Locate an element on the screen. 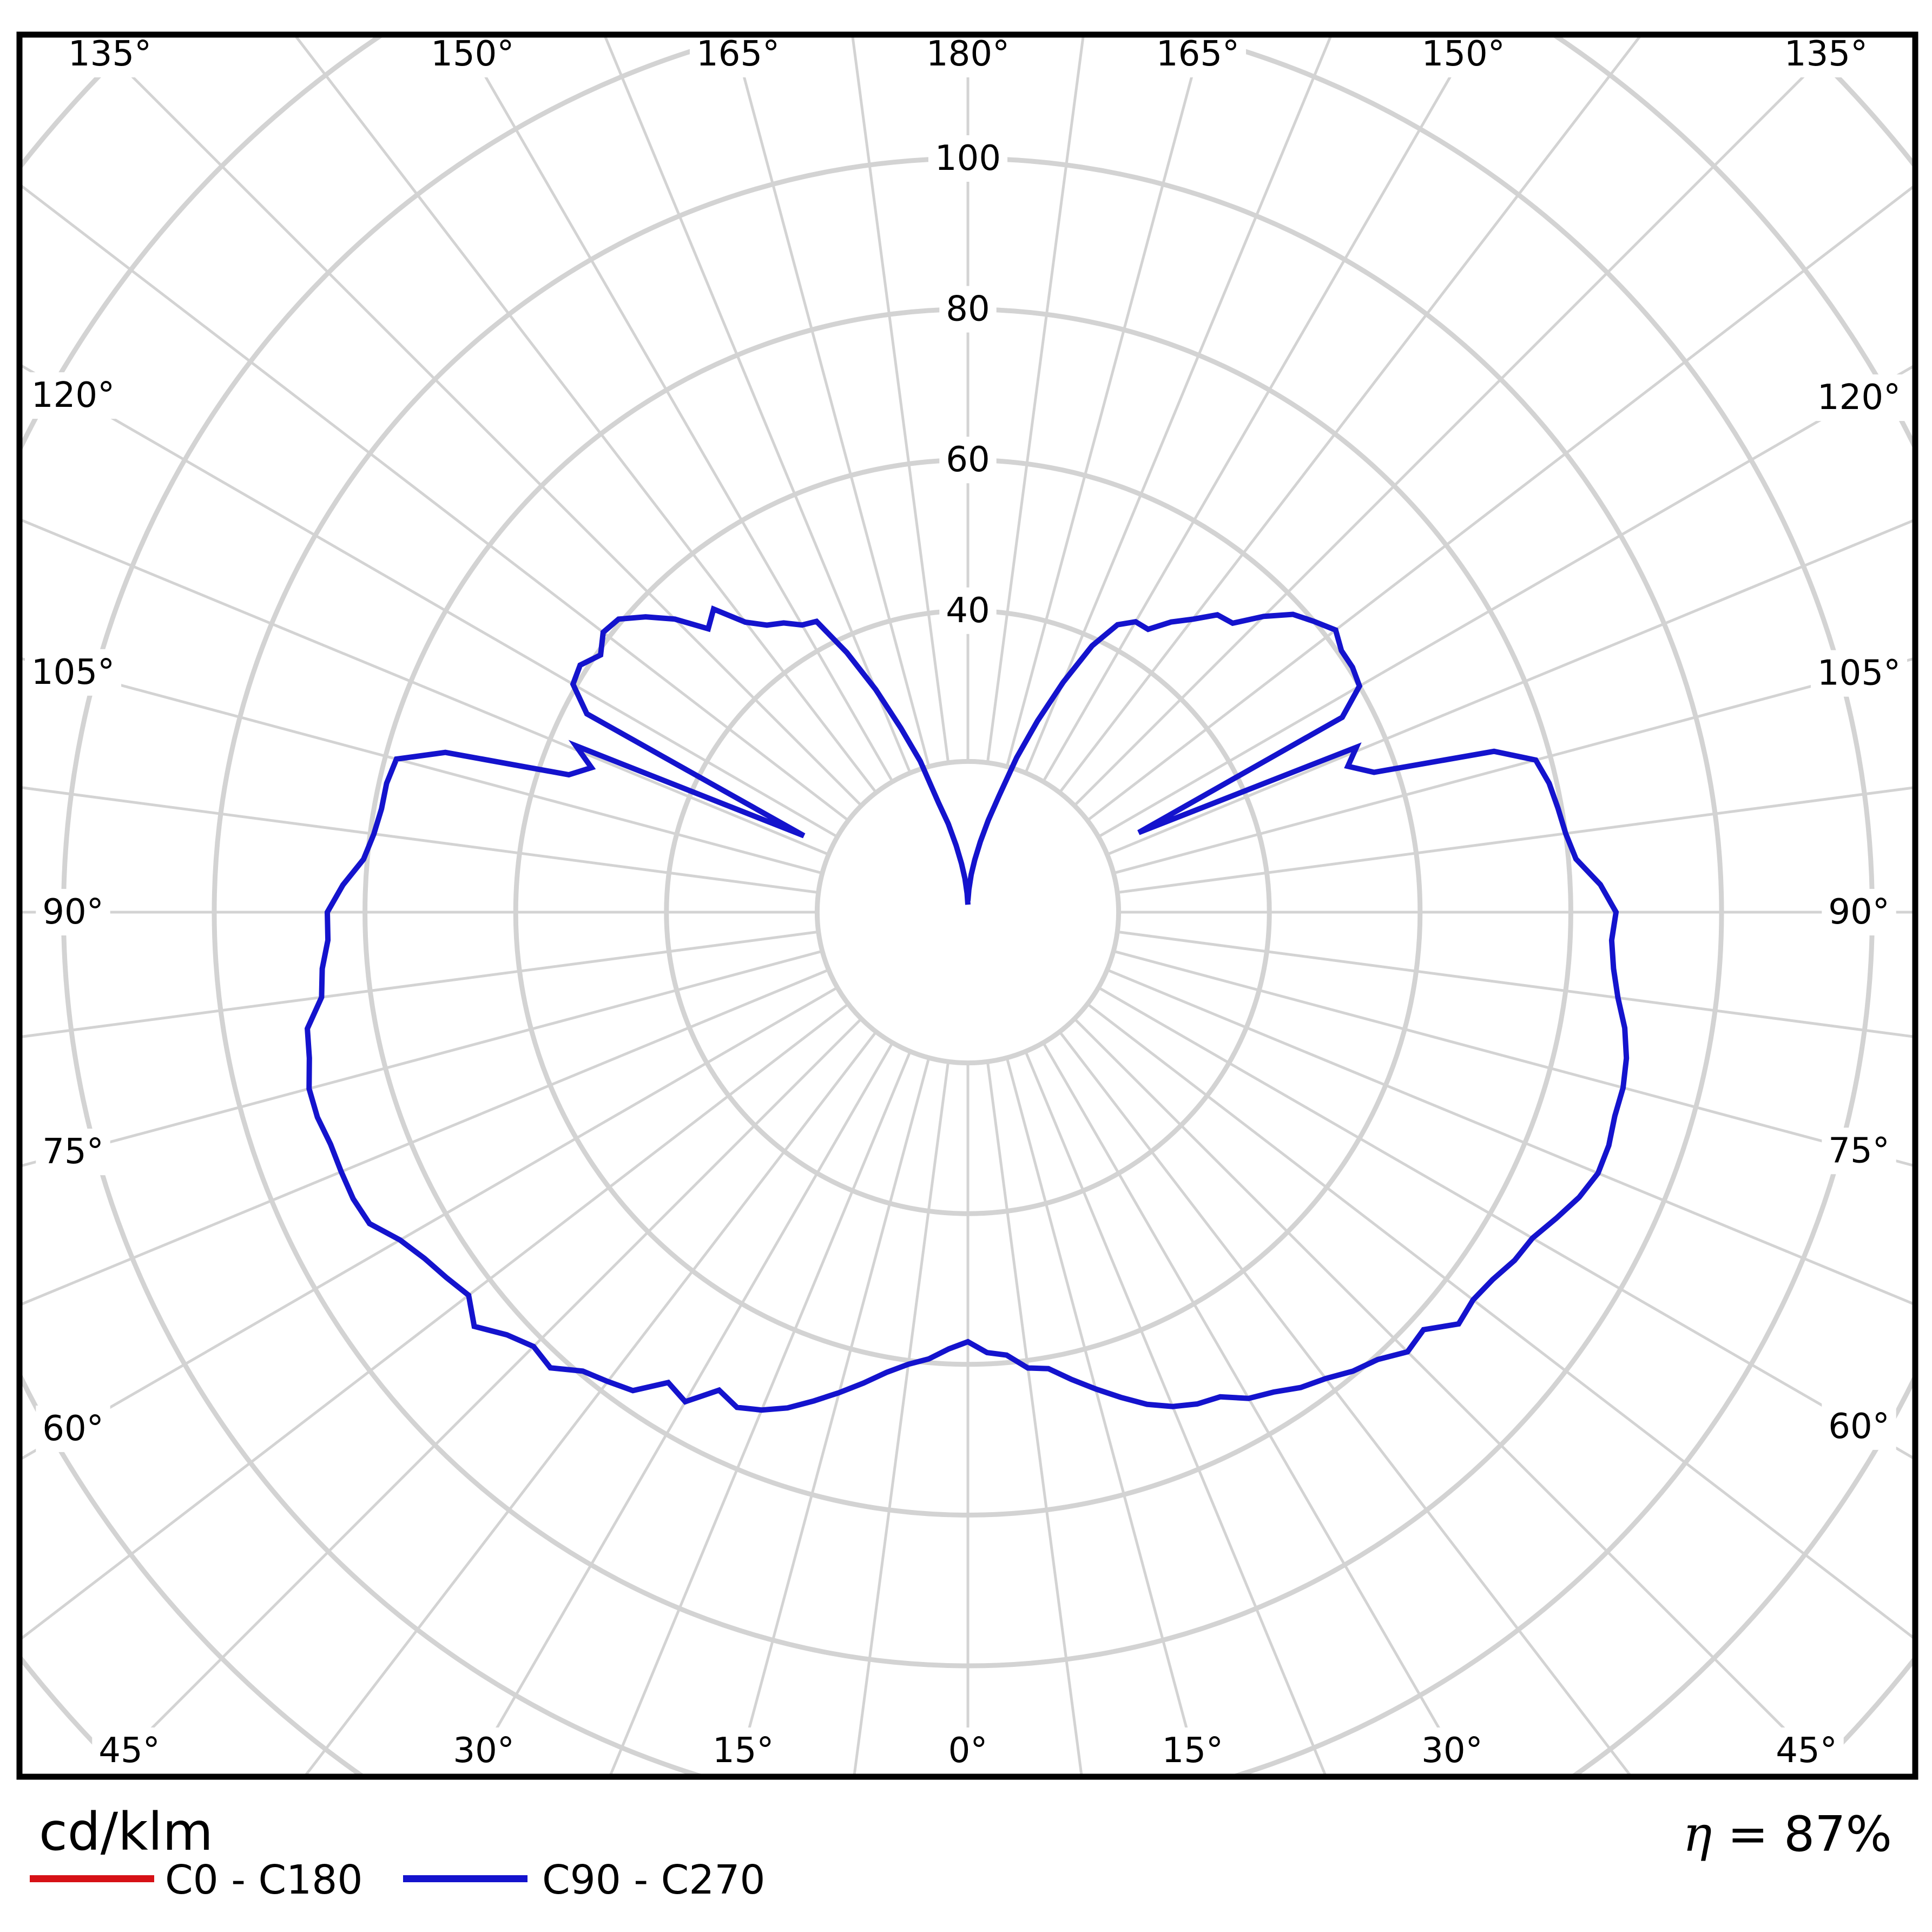 The width and height of the screenshot is (1932, 1932). legend-label-c90-c270: C90 - C270 is located at coordinates (654, 1880).